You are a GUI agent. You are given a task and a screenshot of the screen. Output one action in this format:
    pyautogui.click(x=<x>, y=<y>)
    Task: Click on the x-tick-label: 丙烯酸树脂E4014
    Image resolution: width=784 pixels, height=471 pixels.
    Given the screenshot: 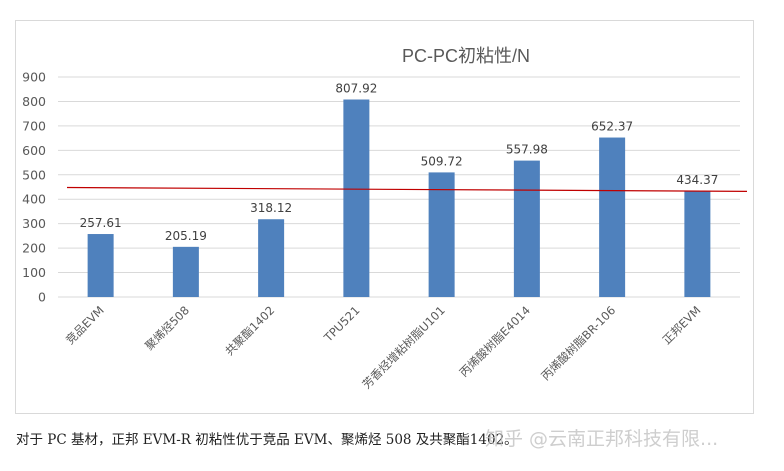 What is the action you would take?
    pyautogui.click(x=495, y=341)
    